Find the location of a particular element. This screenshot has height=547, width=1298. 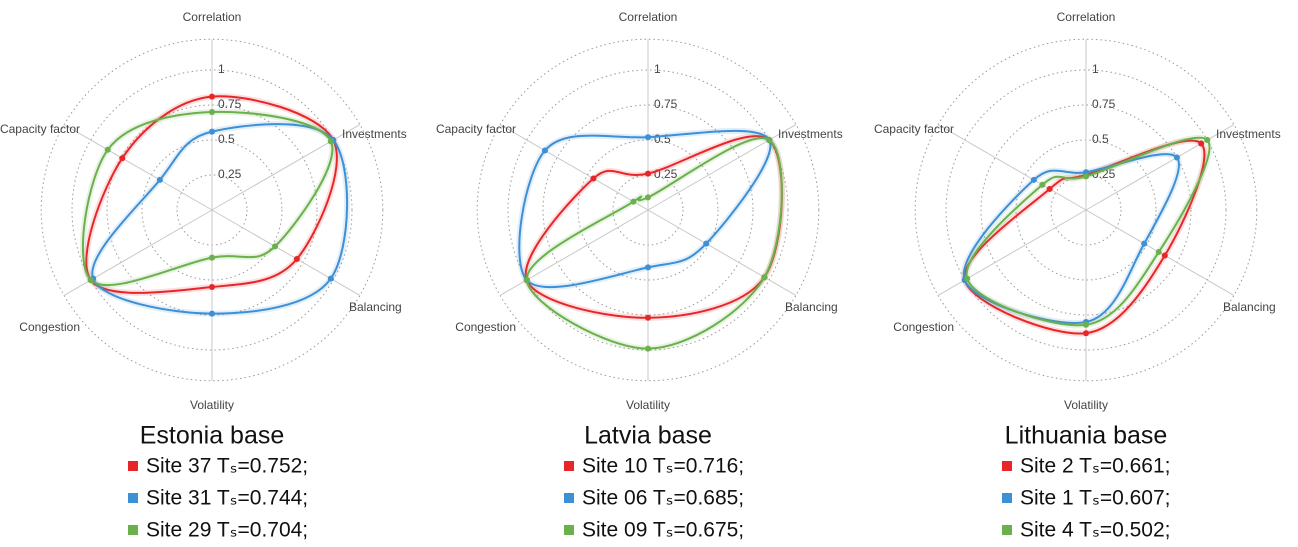

legend-label: Site 2 Tₛ=0.661; is located at coordinates (1095, 466).